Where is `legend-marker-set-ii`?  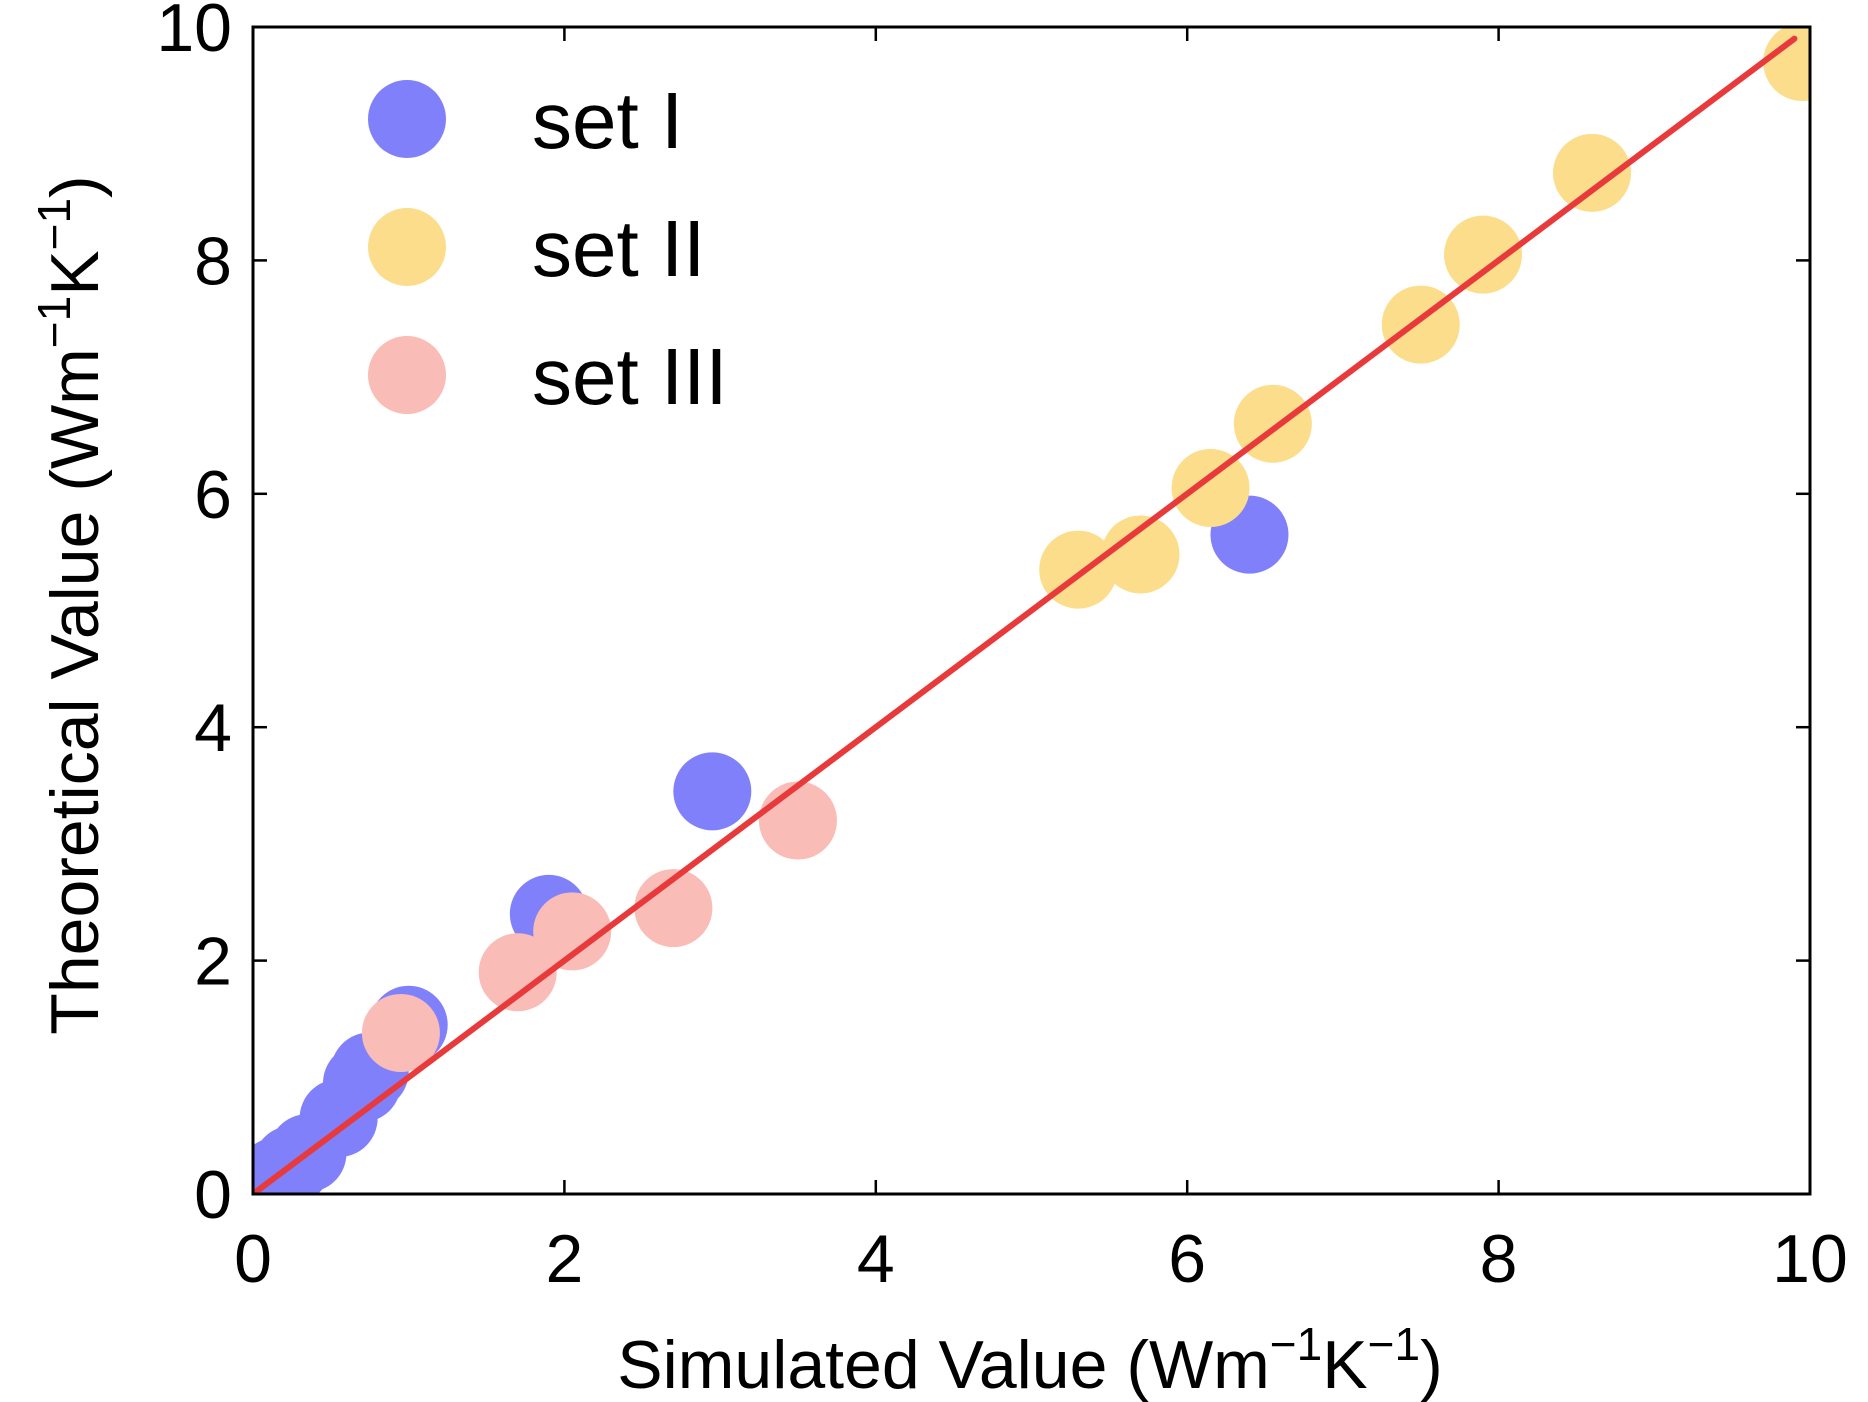 legend-marker-set-ii is located at coordinates (407, 247).